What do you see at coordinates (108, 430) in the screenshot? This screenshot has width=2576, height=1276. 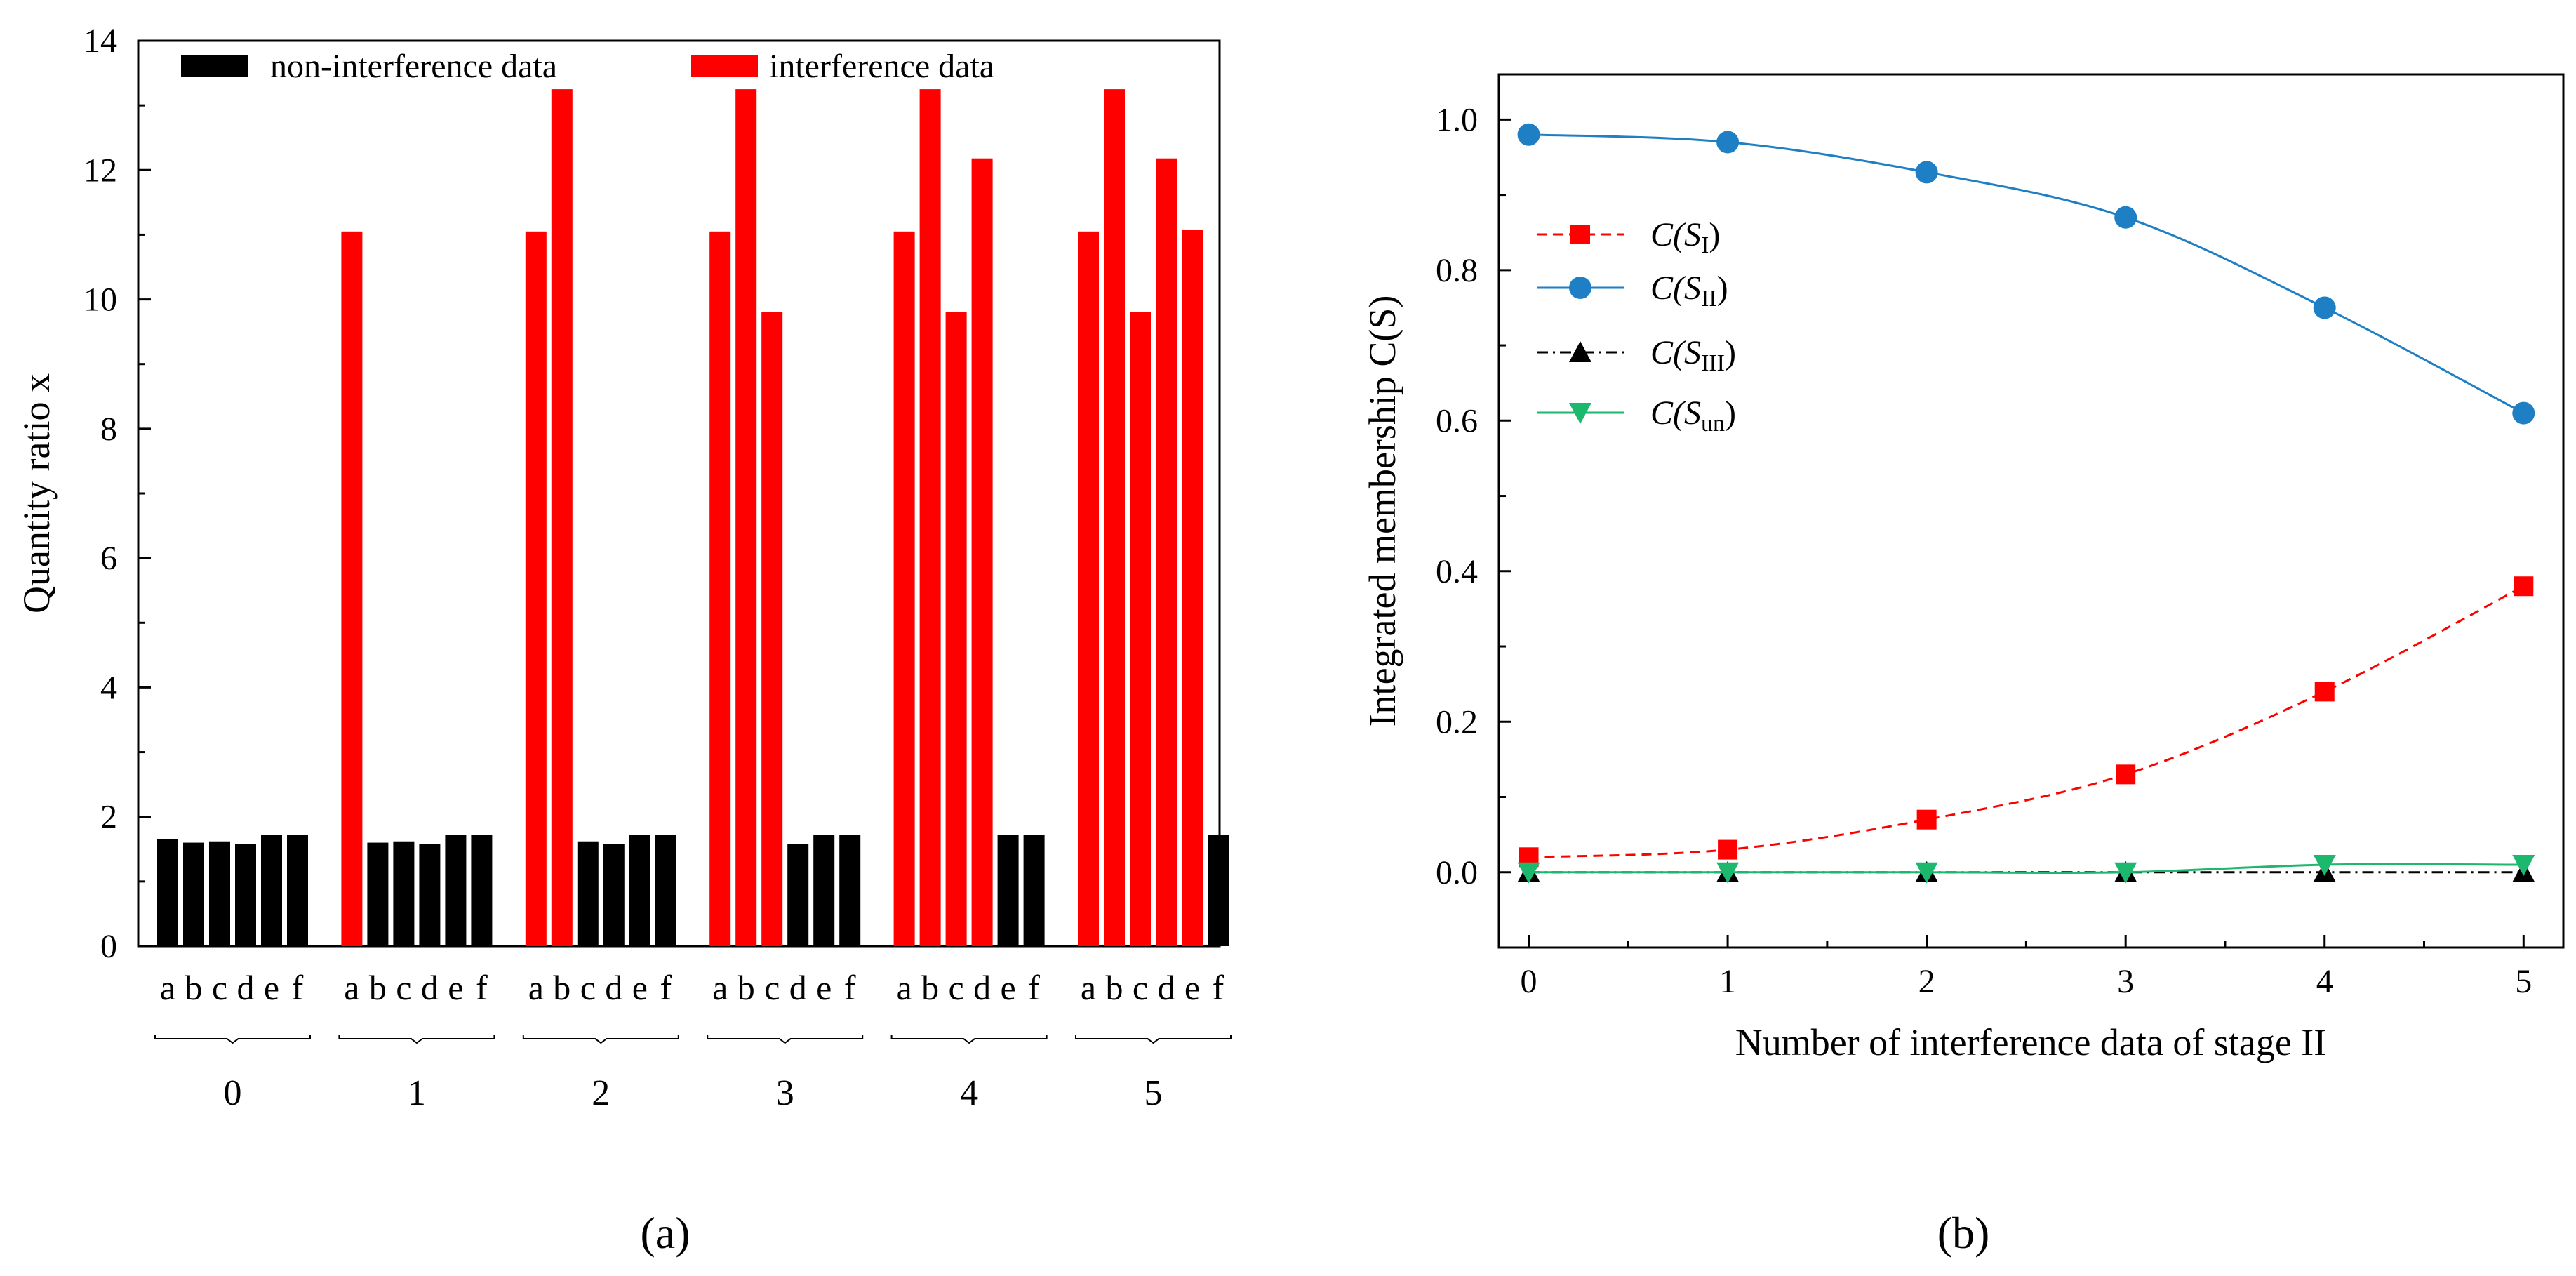 I see `bar-y-tick-label: 8` at bounding box center [108, 430].